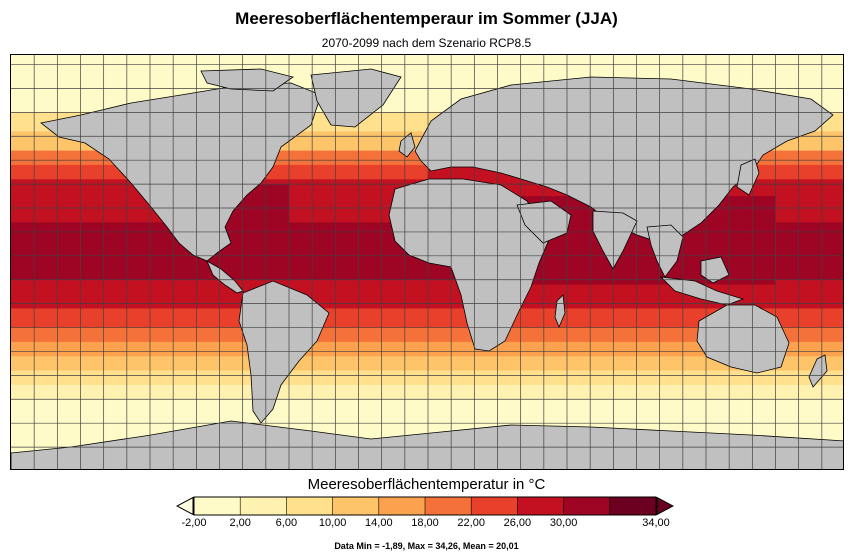 The height and width of the screenshot is (558, 853). I want to click on colorbar, so click(425, 506).